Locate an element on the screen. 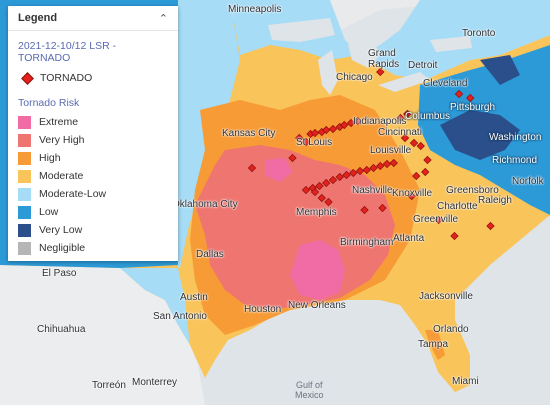  risk-high-florida is located at coordinates (435, 345).